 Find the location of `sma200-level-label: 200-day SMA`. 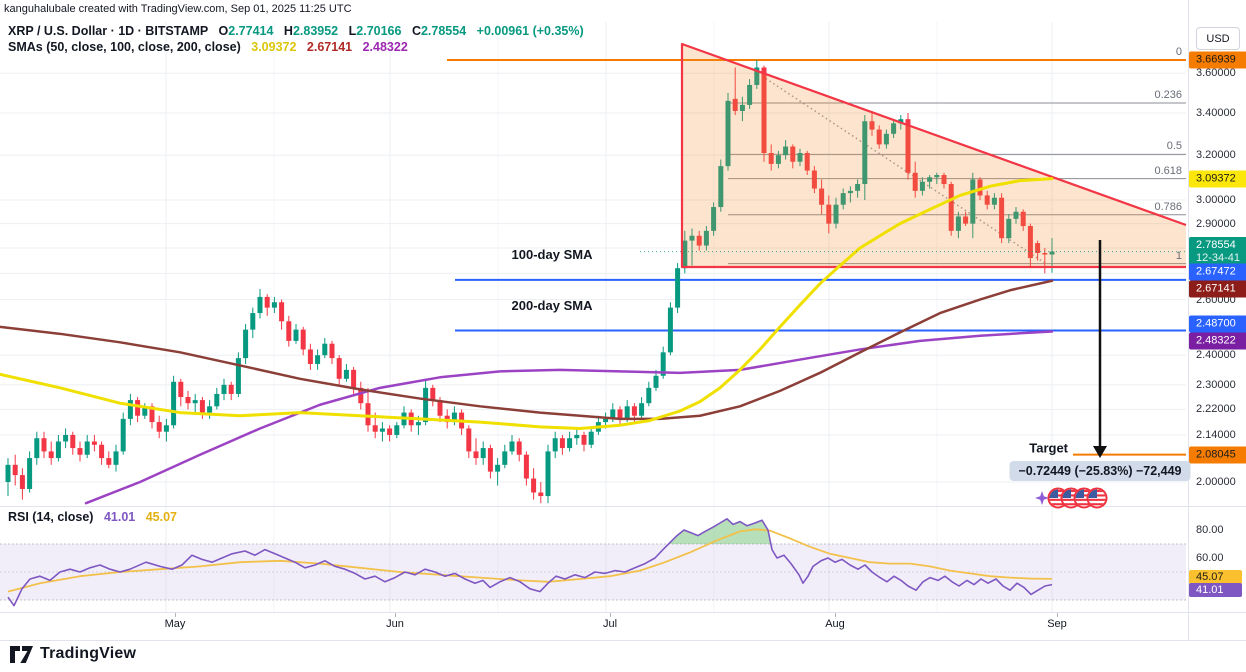

sma200-level-label: 200-day SMA is located at coordinates (552, 305).